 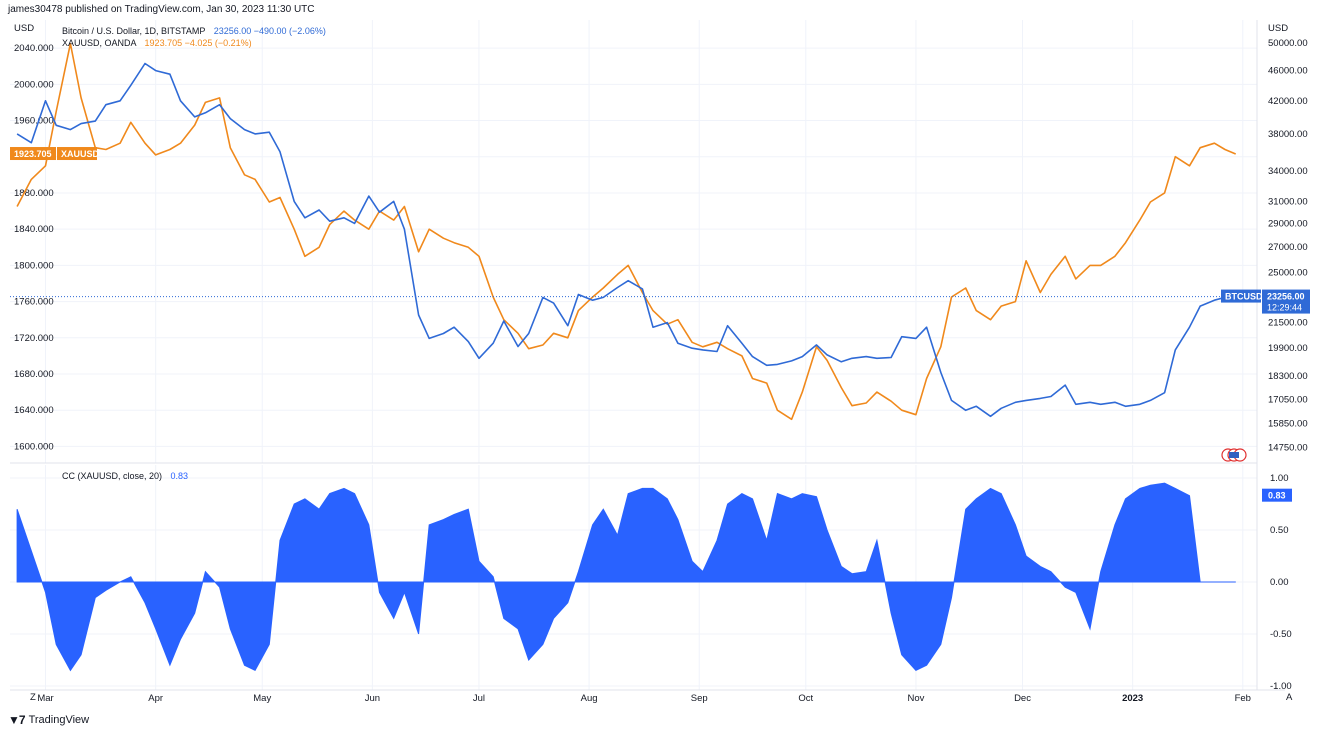 I want to click on cc-value-tag: 0.83, so click(x=1277, y=495).